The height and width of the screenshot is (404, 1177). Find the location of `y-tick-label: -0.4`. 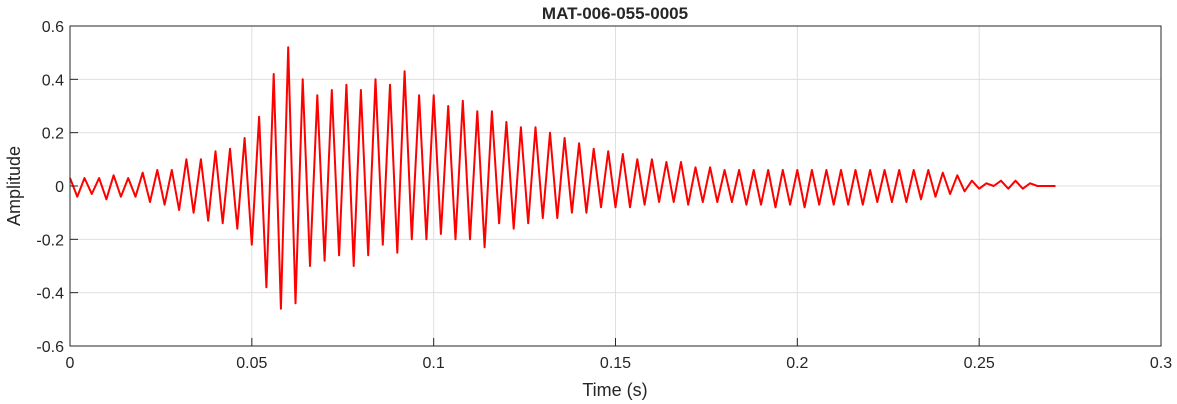

y-tick-label: -0.4 is located at coordinates (50, 294).